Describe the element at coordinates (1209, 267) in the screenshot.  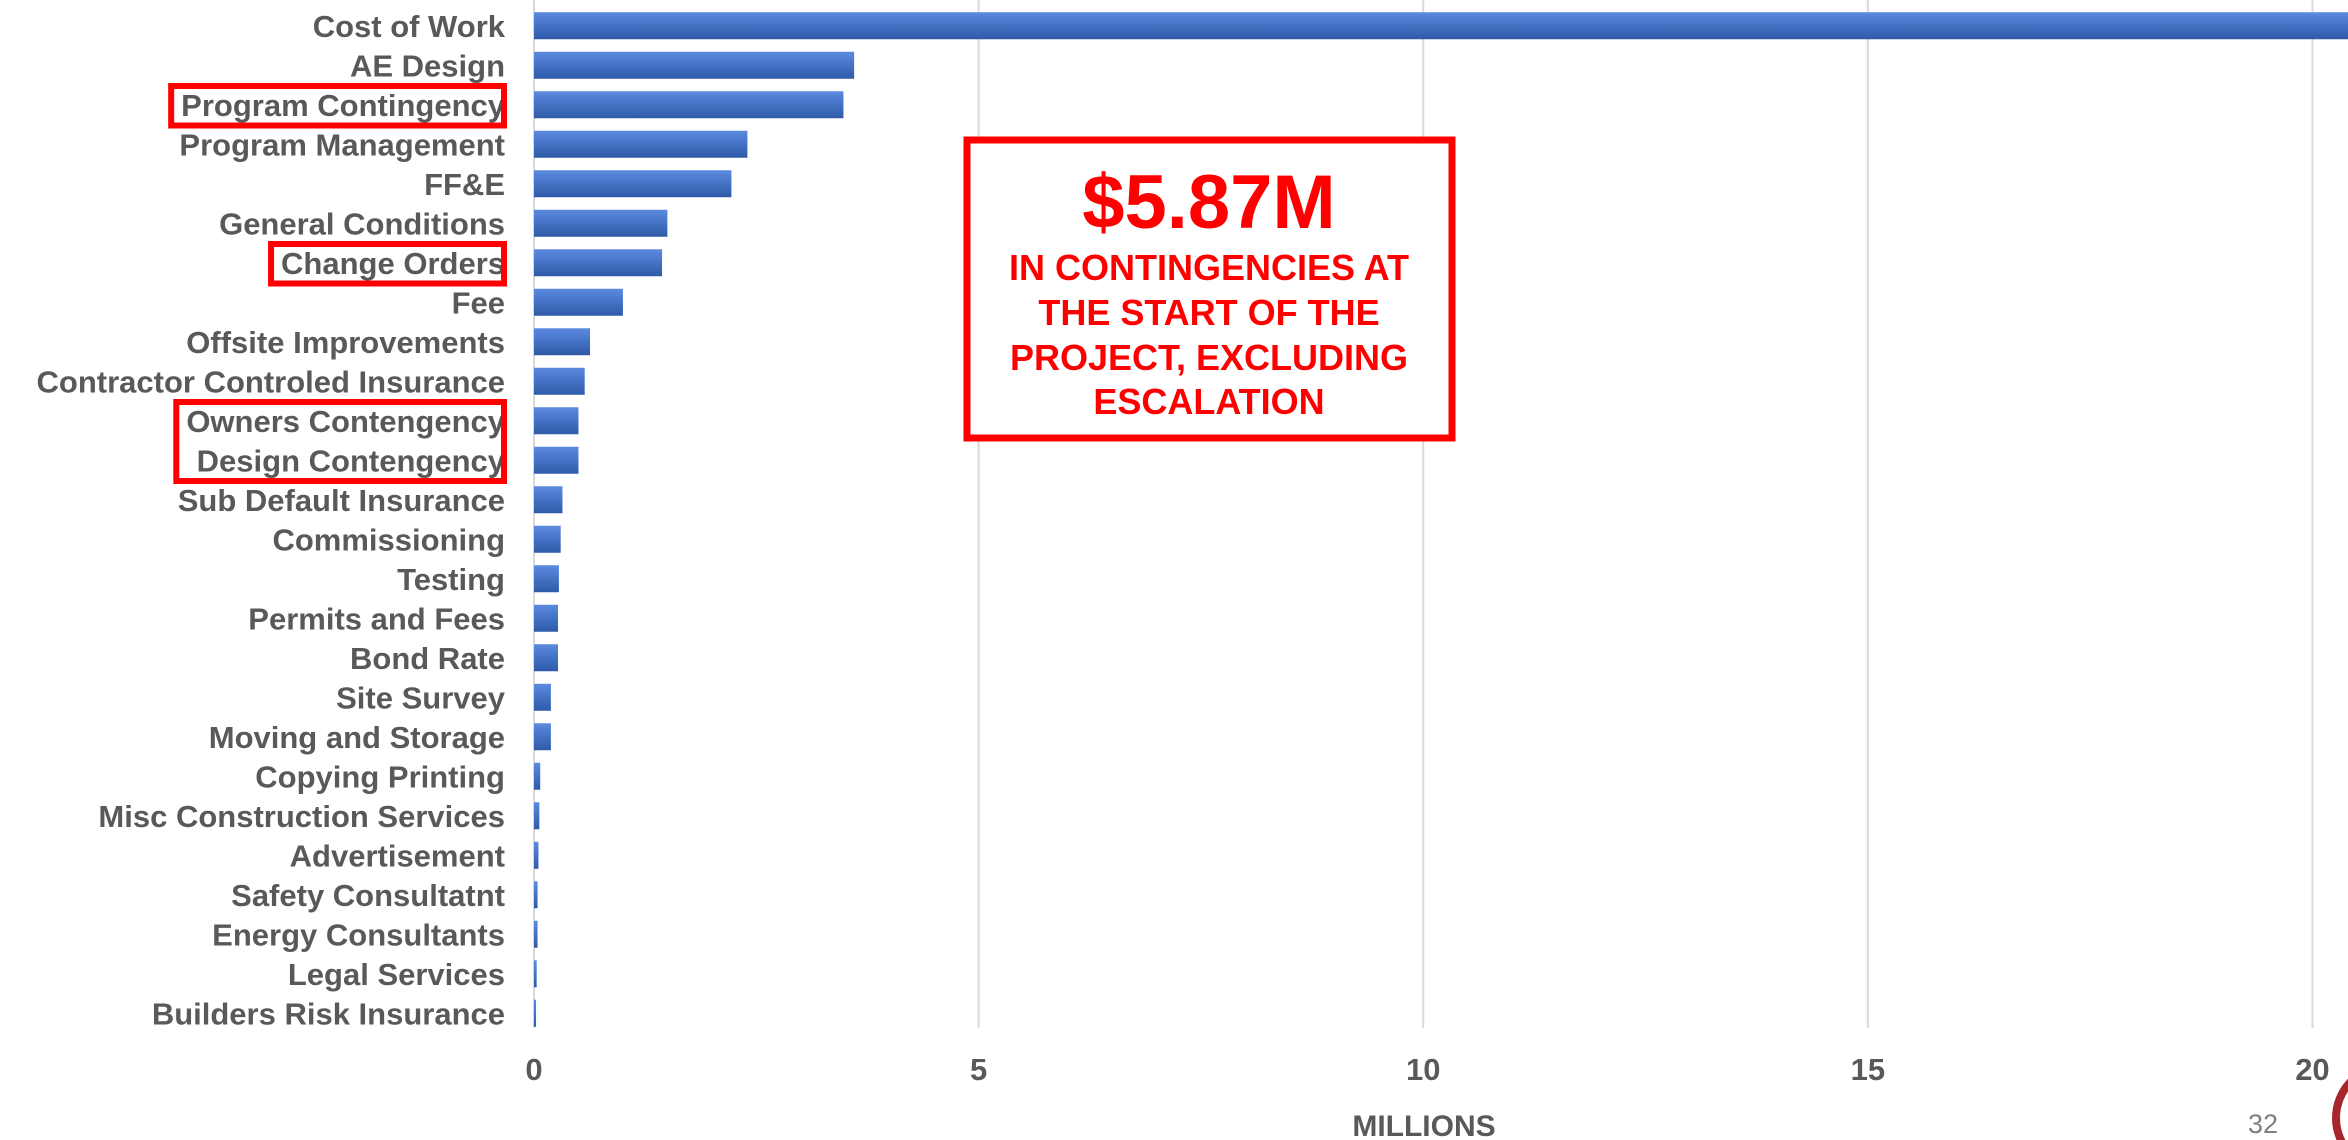
I see `callout-line-1: IN CONTINGENCIES AT` at that location.